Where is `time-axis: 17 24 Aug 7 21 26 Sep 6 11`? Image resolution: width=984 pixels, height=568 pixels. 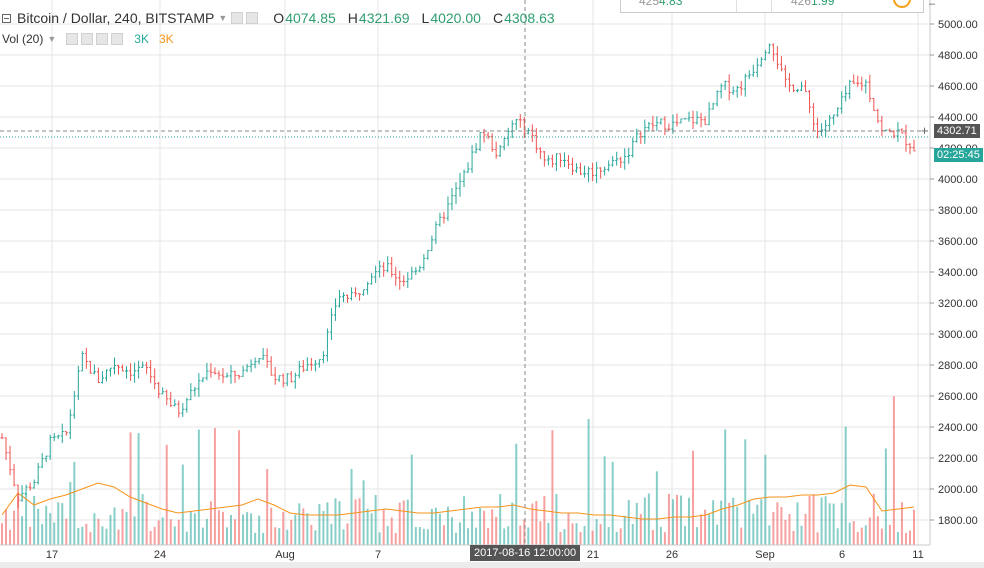 time-axis: 17 24 Aug 7 21 26 Sep 6 11 is located at coordinates (485, 555).